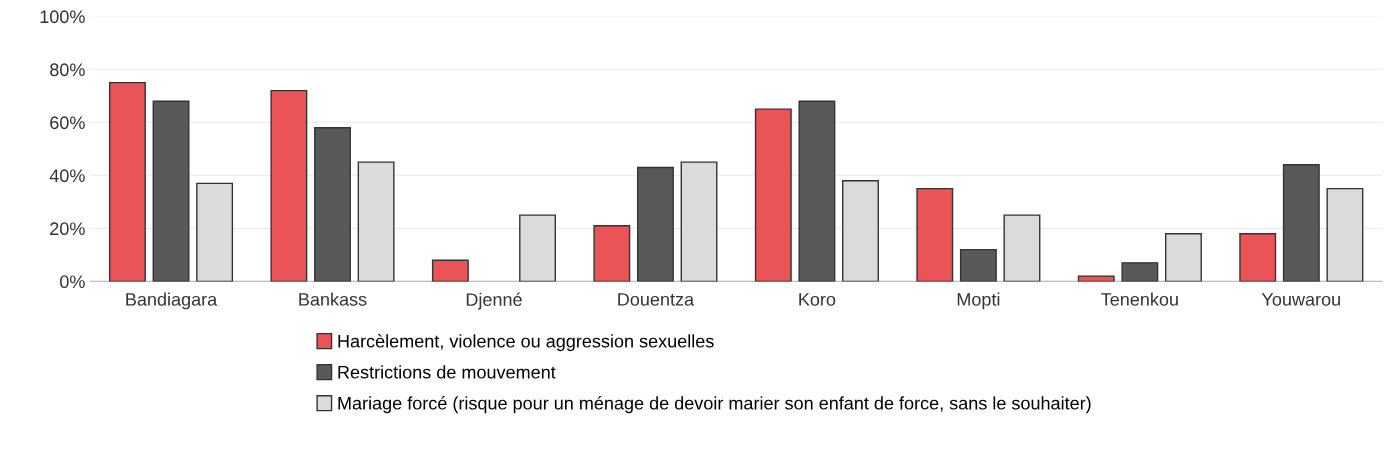  What do you see at coordinates (172, 301) in the screenshot?
I see `x-tick-label: Bandiagara` at bounding box center [172, 301].